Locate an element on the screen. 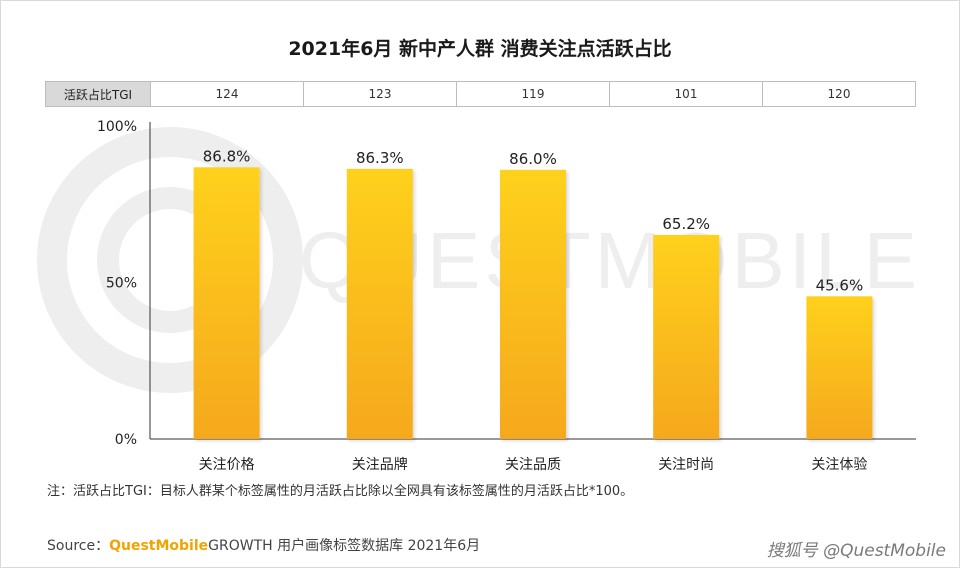 The width and height of the screenshot is (960, 568). x-tick-label: 关注体验 is located at coordinates (839, 465).